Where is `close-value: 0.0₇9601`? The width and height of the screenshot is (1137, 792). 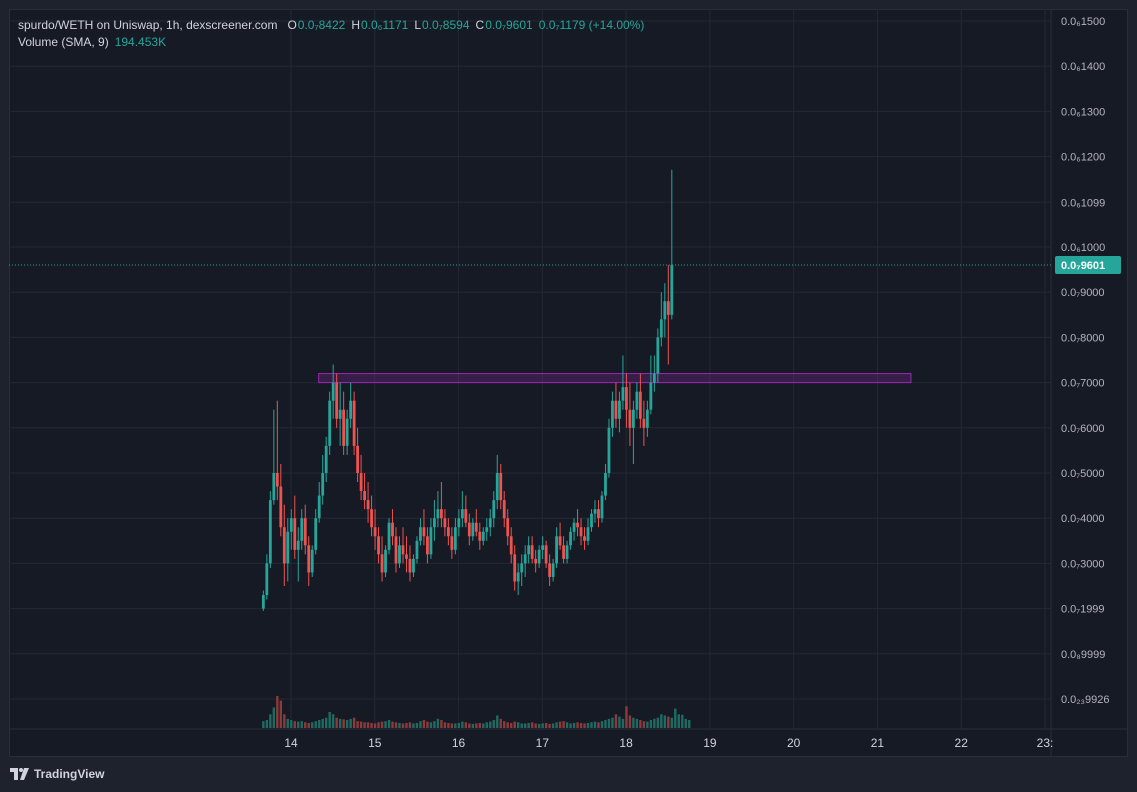 close-value: 0.0₇9601 is located at coordinates (509, 25).